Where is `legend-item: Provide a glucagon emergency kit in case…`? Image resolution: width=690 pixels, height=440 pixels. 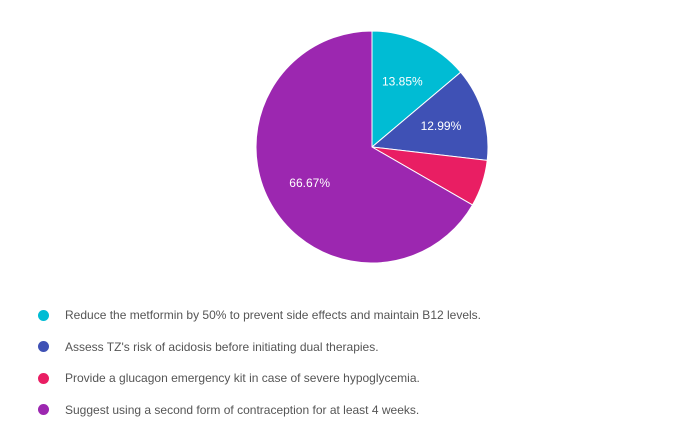 legend-item: Provide a glucagon emergency kit in case… is located at coordinates (259, 378).